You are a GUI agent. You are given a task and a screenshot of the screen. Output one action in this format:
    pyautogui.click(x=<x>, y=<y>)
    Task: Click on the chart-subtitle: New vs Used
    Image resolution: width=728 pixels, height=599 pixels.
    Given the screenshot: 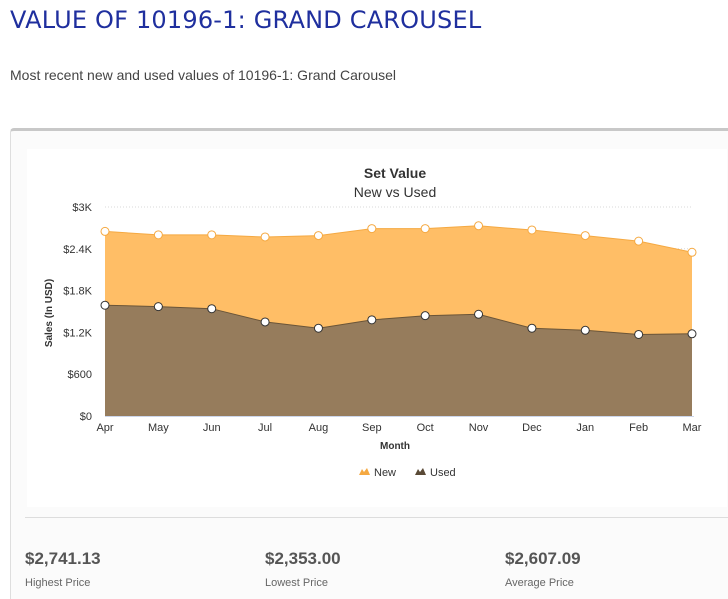 What is the action you would take?
    pyautogui.click(x=395, y=192)
    